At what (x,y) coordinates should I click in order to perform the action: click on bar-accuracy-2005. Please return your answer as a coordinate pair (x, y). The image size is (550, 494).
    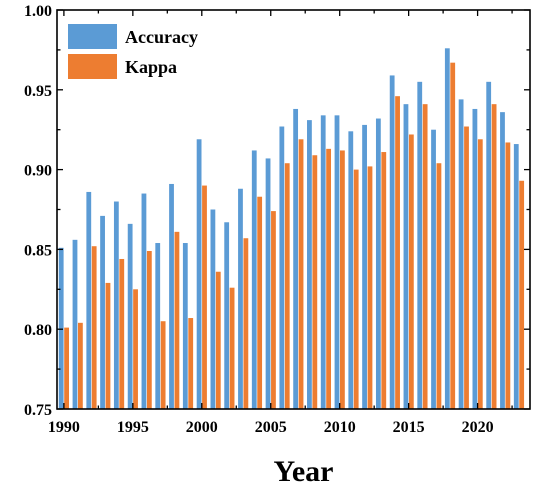
    Looking at the image, I should click on (268, 283).